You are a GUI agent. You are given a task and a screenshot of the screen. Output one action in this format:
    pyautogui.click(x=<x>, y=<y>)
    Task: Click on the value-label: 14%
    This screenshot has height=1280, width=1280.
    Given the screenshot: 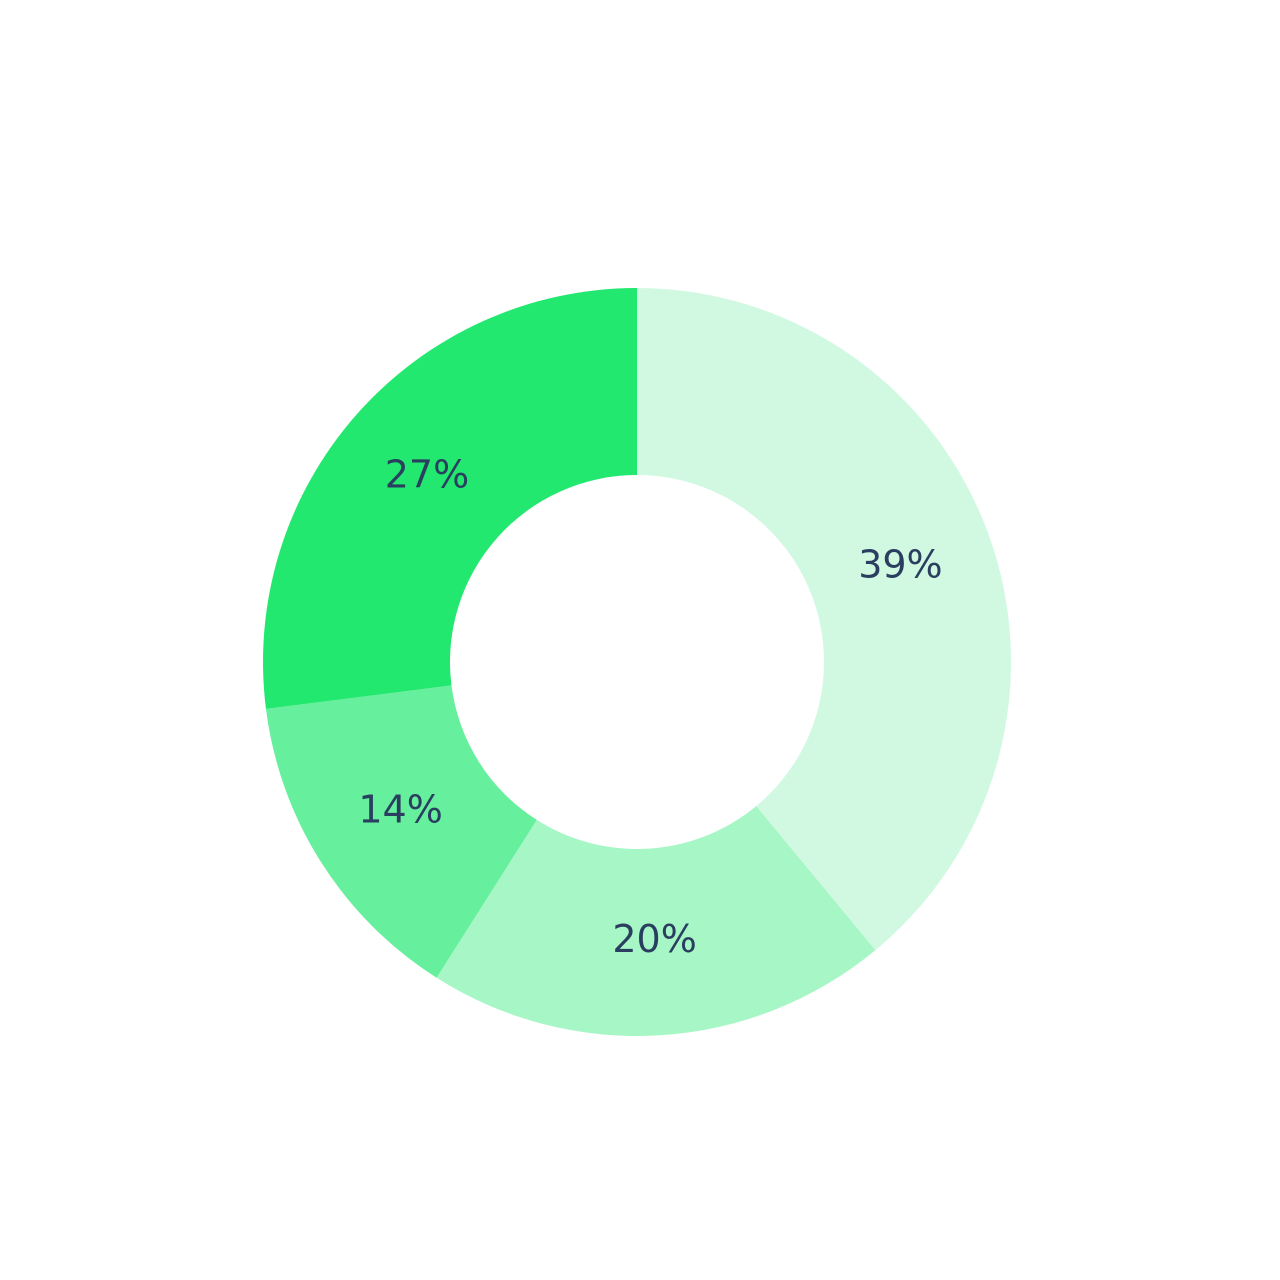 What is the action you would take?
    pyautogui.click(x=400, y=810)
    